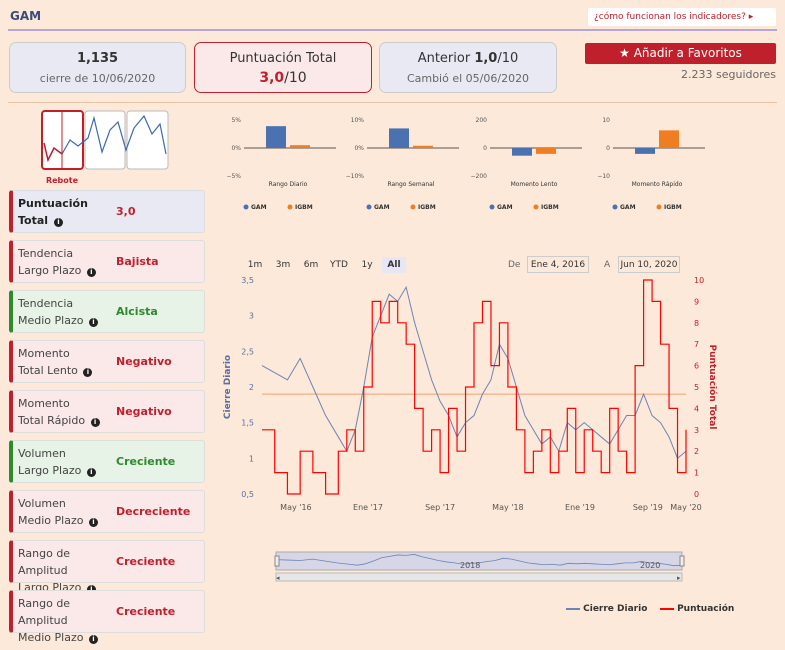  I want to click on mini-axis-tick: 5%, so click(236, 120).